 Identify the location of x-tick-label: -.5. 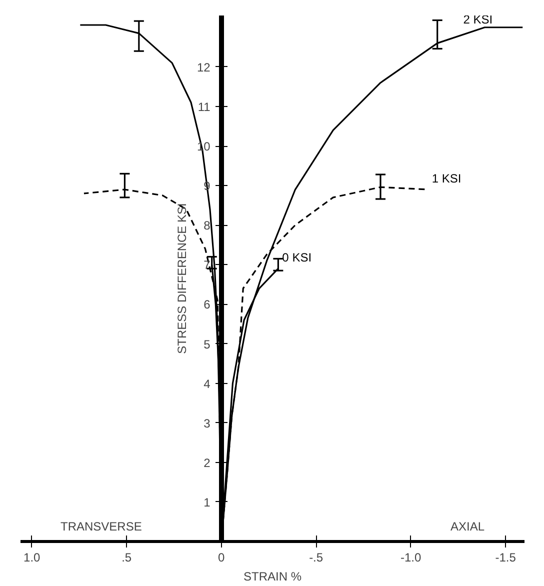
(316, 557).